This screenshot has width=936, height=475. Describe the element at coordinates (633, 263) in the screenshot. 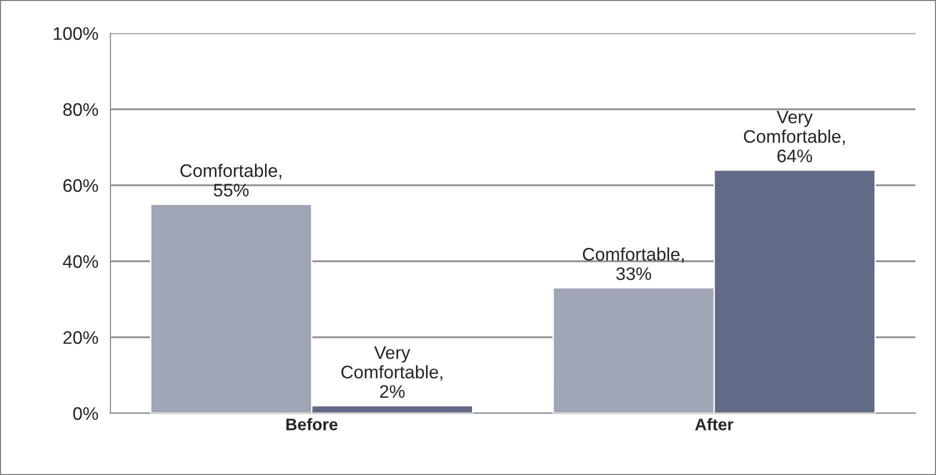

I see `data-label: Comfortable, 33%` at that location.